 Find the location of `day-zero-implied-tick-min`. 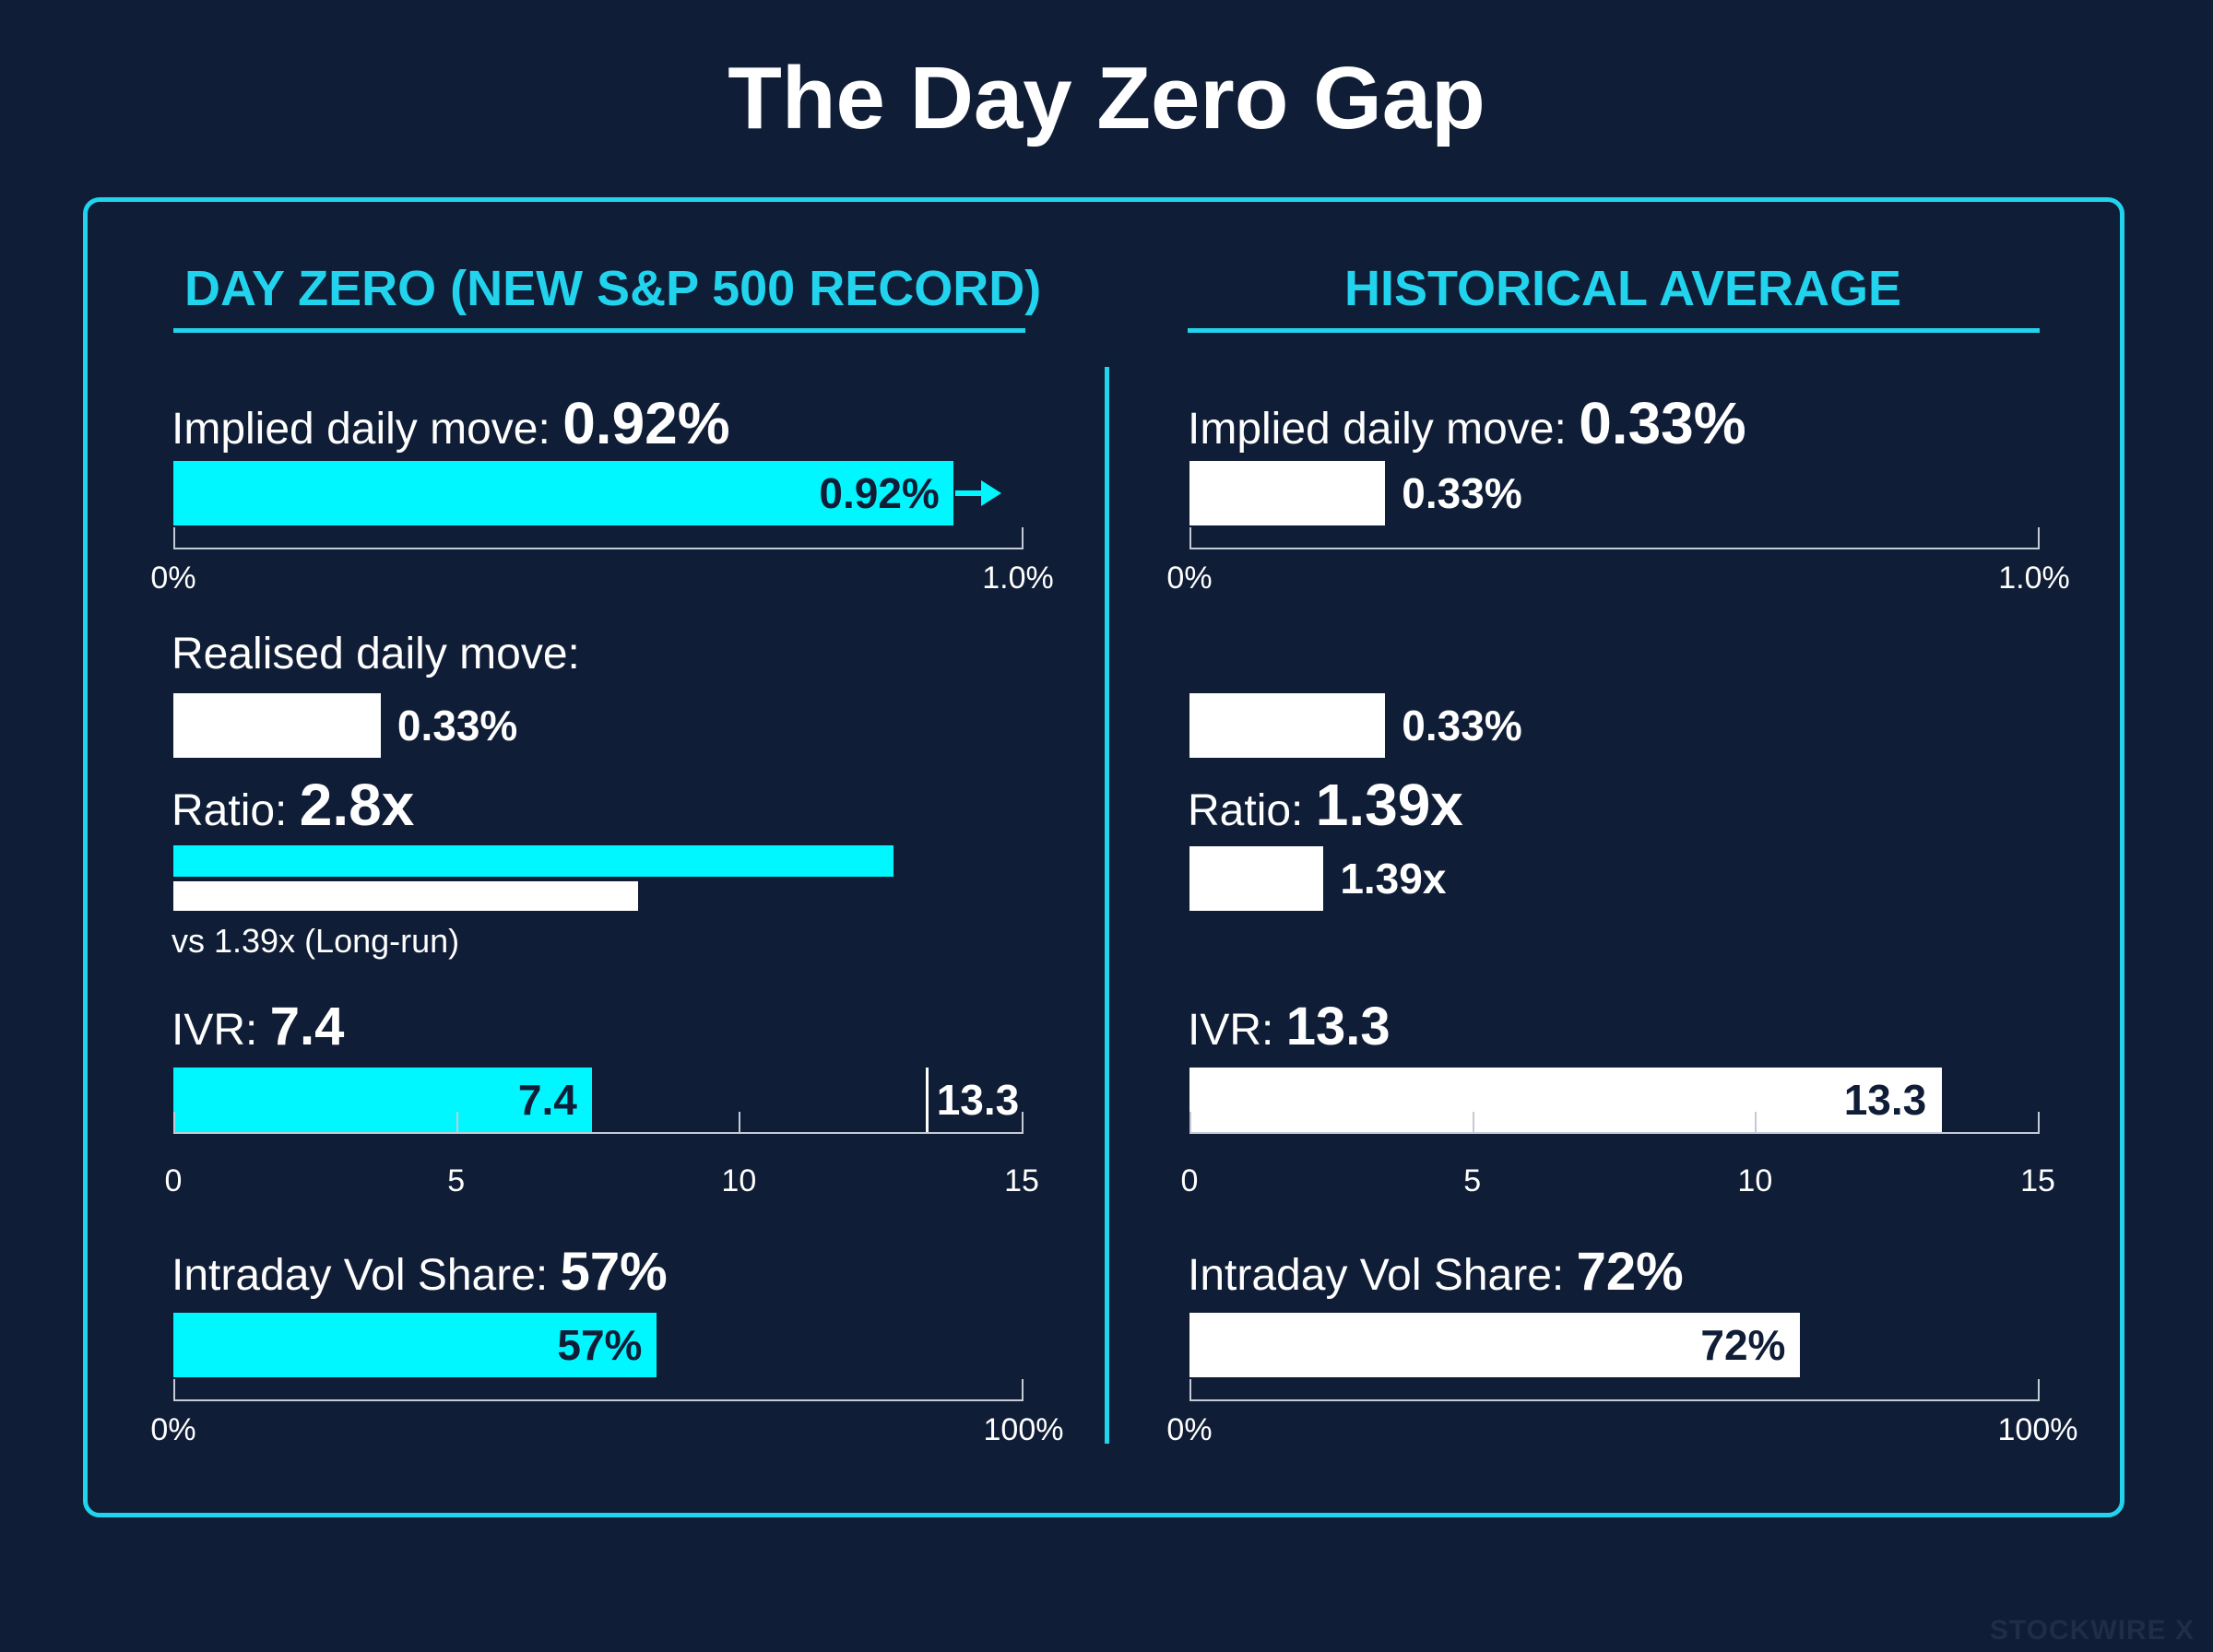

day-zero-implied-tick-min is located at coordinates (174, 538).